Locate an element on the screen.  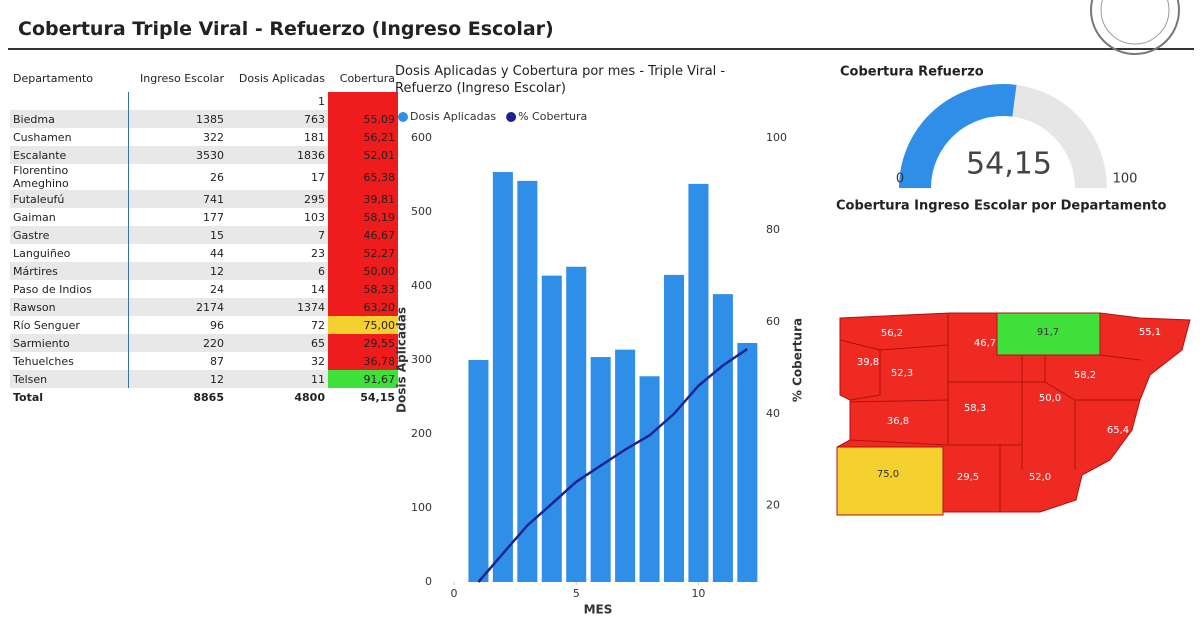
table-cell: Biedma is located at coordinates (69, 119).